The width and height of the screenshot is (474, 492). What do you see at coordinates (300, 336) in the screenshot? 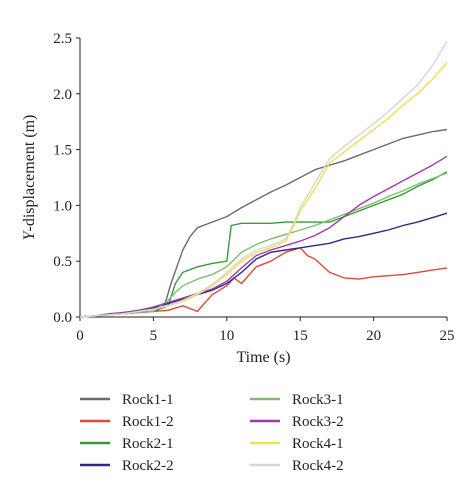
I see `x-tick-label: 15` at bounding box center [300, 336].